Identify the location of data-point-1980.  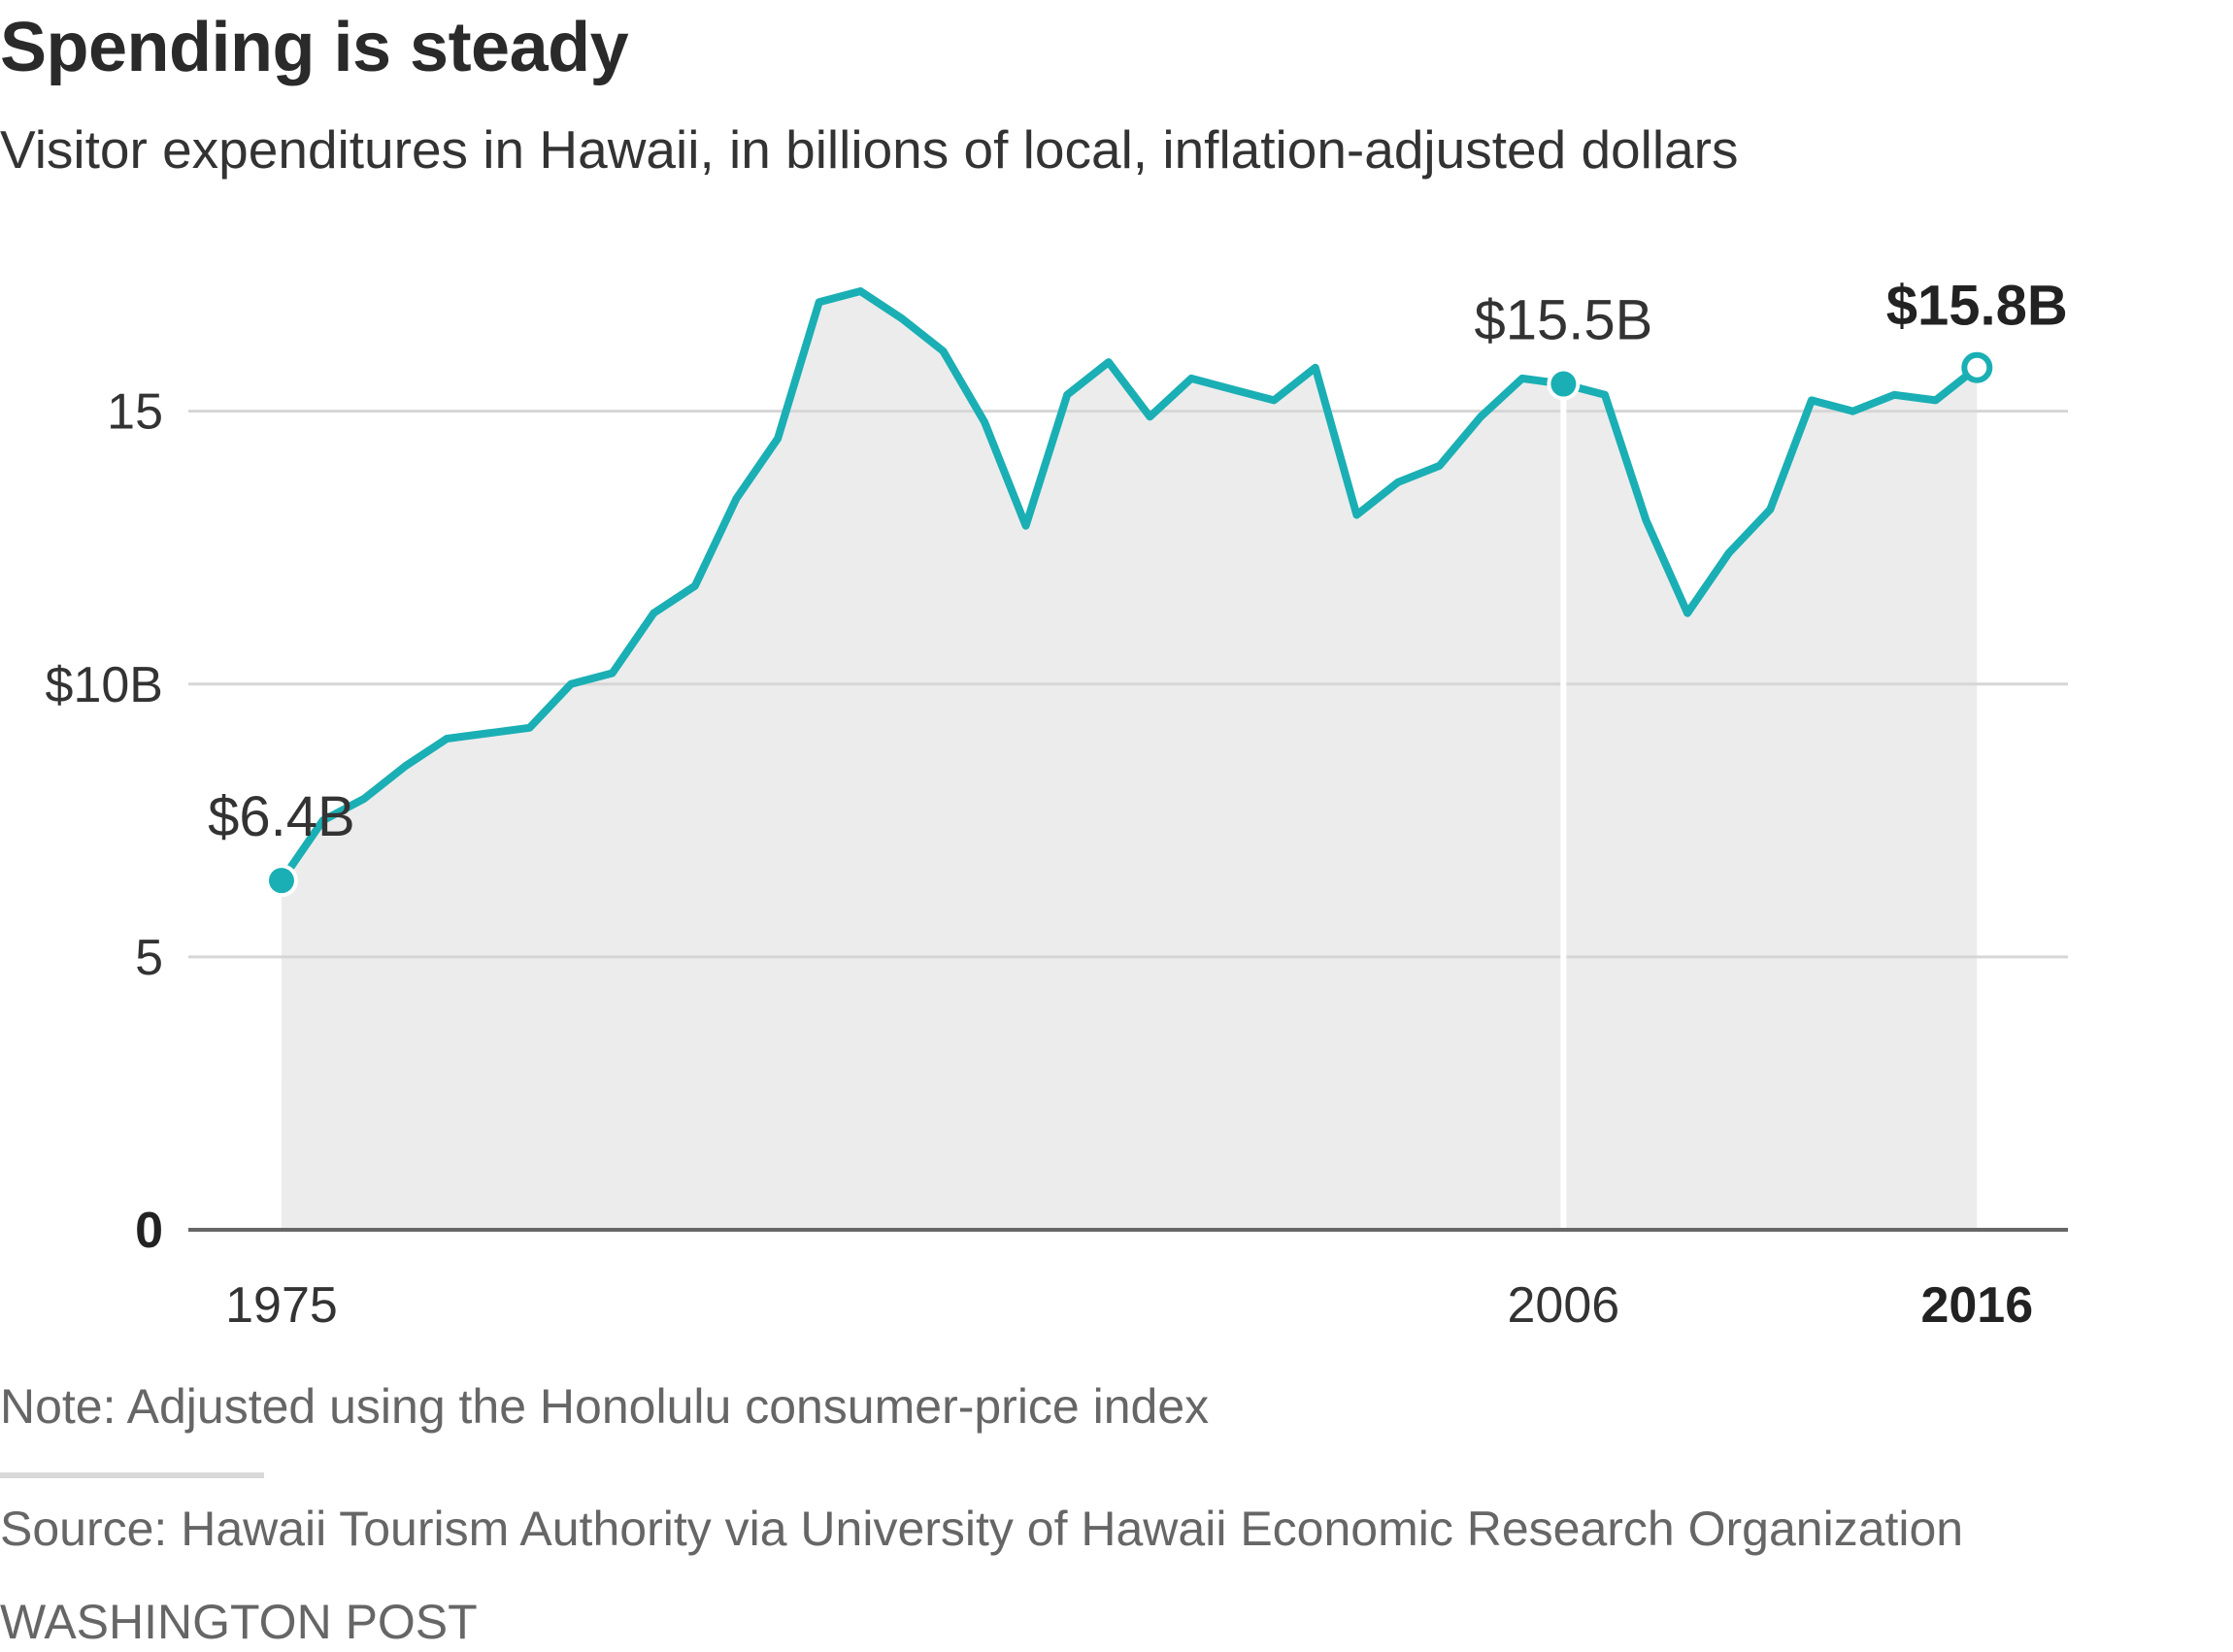
(488, 733).